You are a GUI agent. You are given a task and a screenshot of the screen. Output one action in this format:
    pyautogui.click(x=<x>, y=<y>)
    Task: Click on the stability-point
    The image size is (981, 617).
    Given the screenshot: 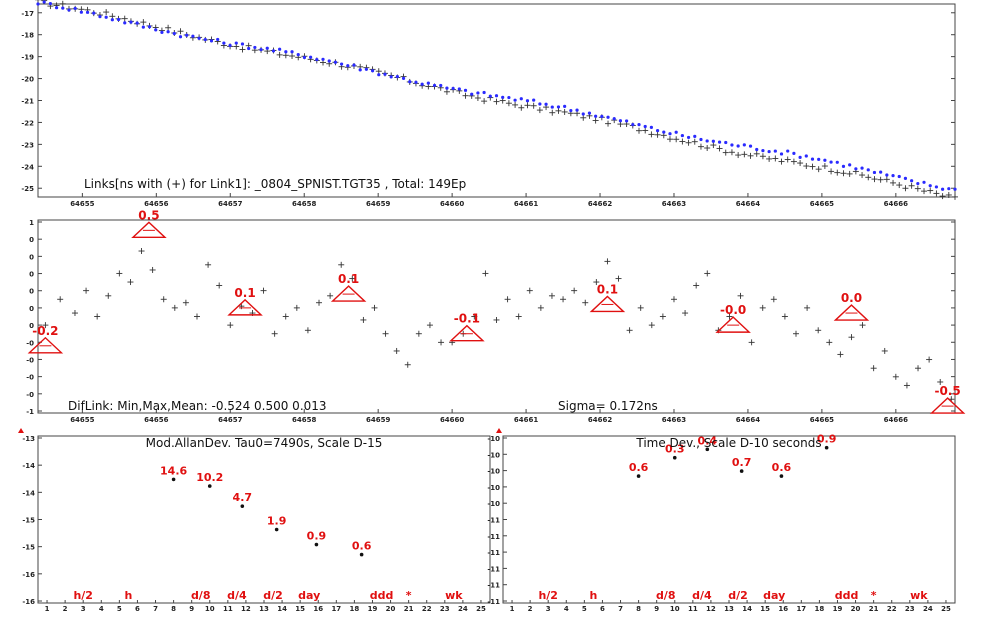 What is the action you would take?
    pyautogui.click(x=242, y=506)
    